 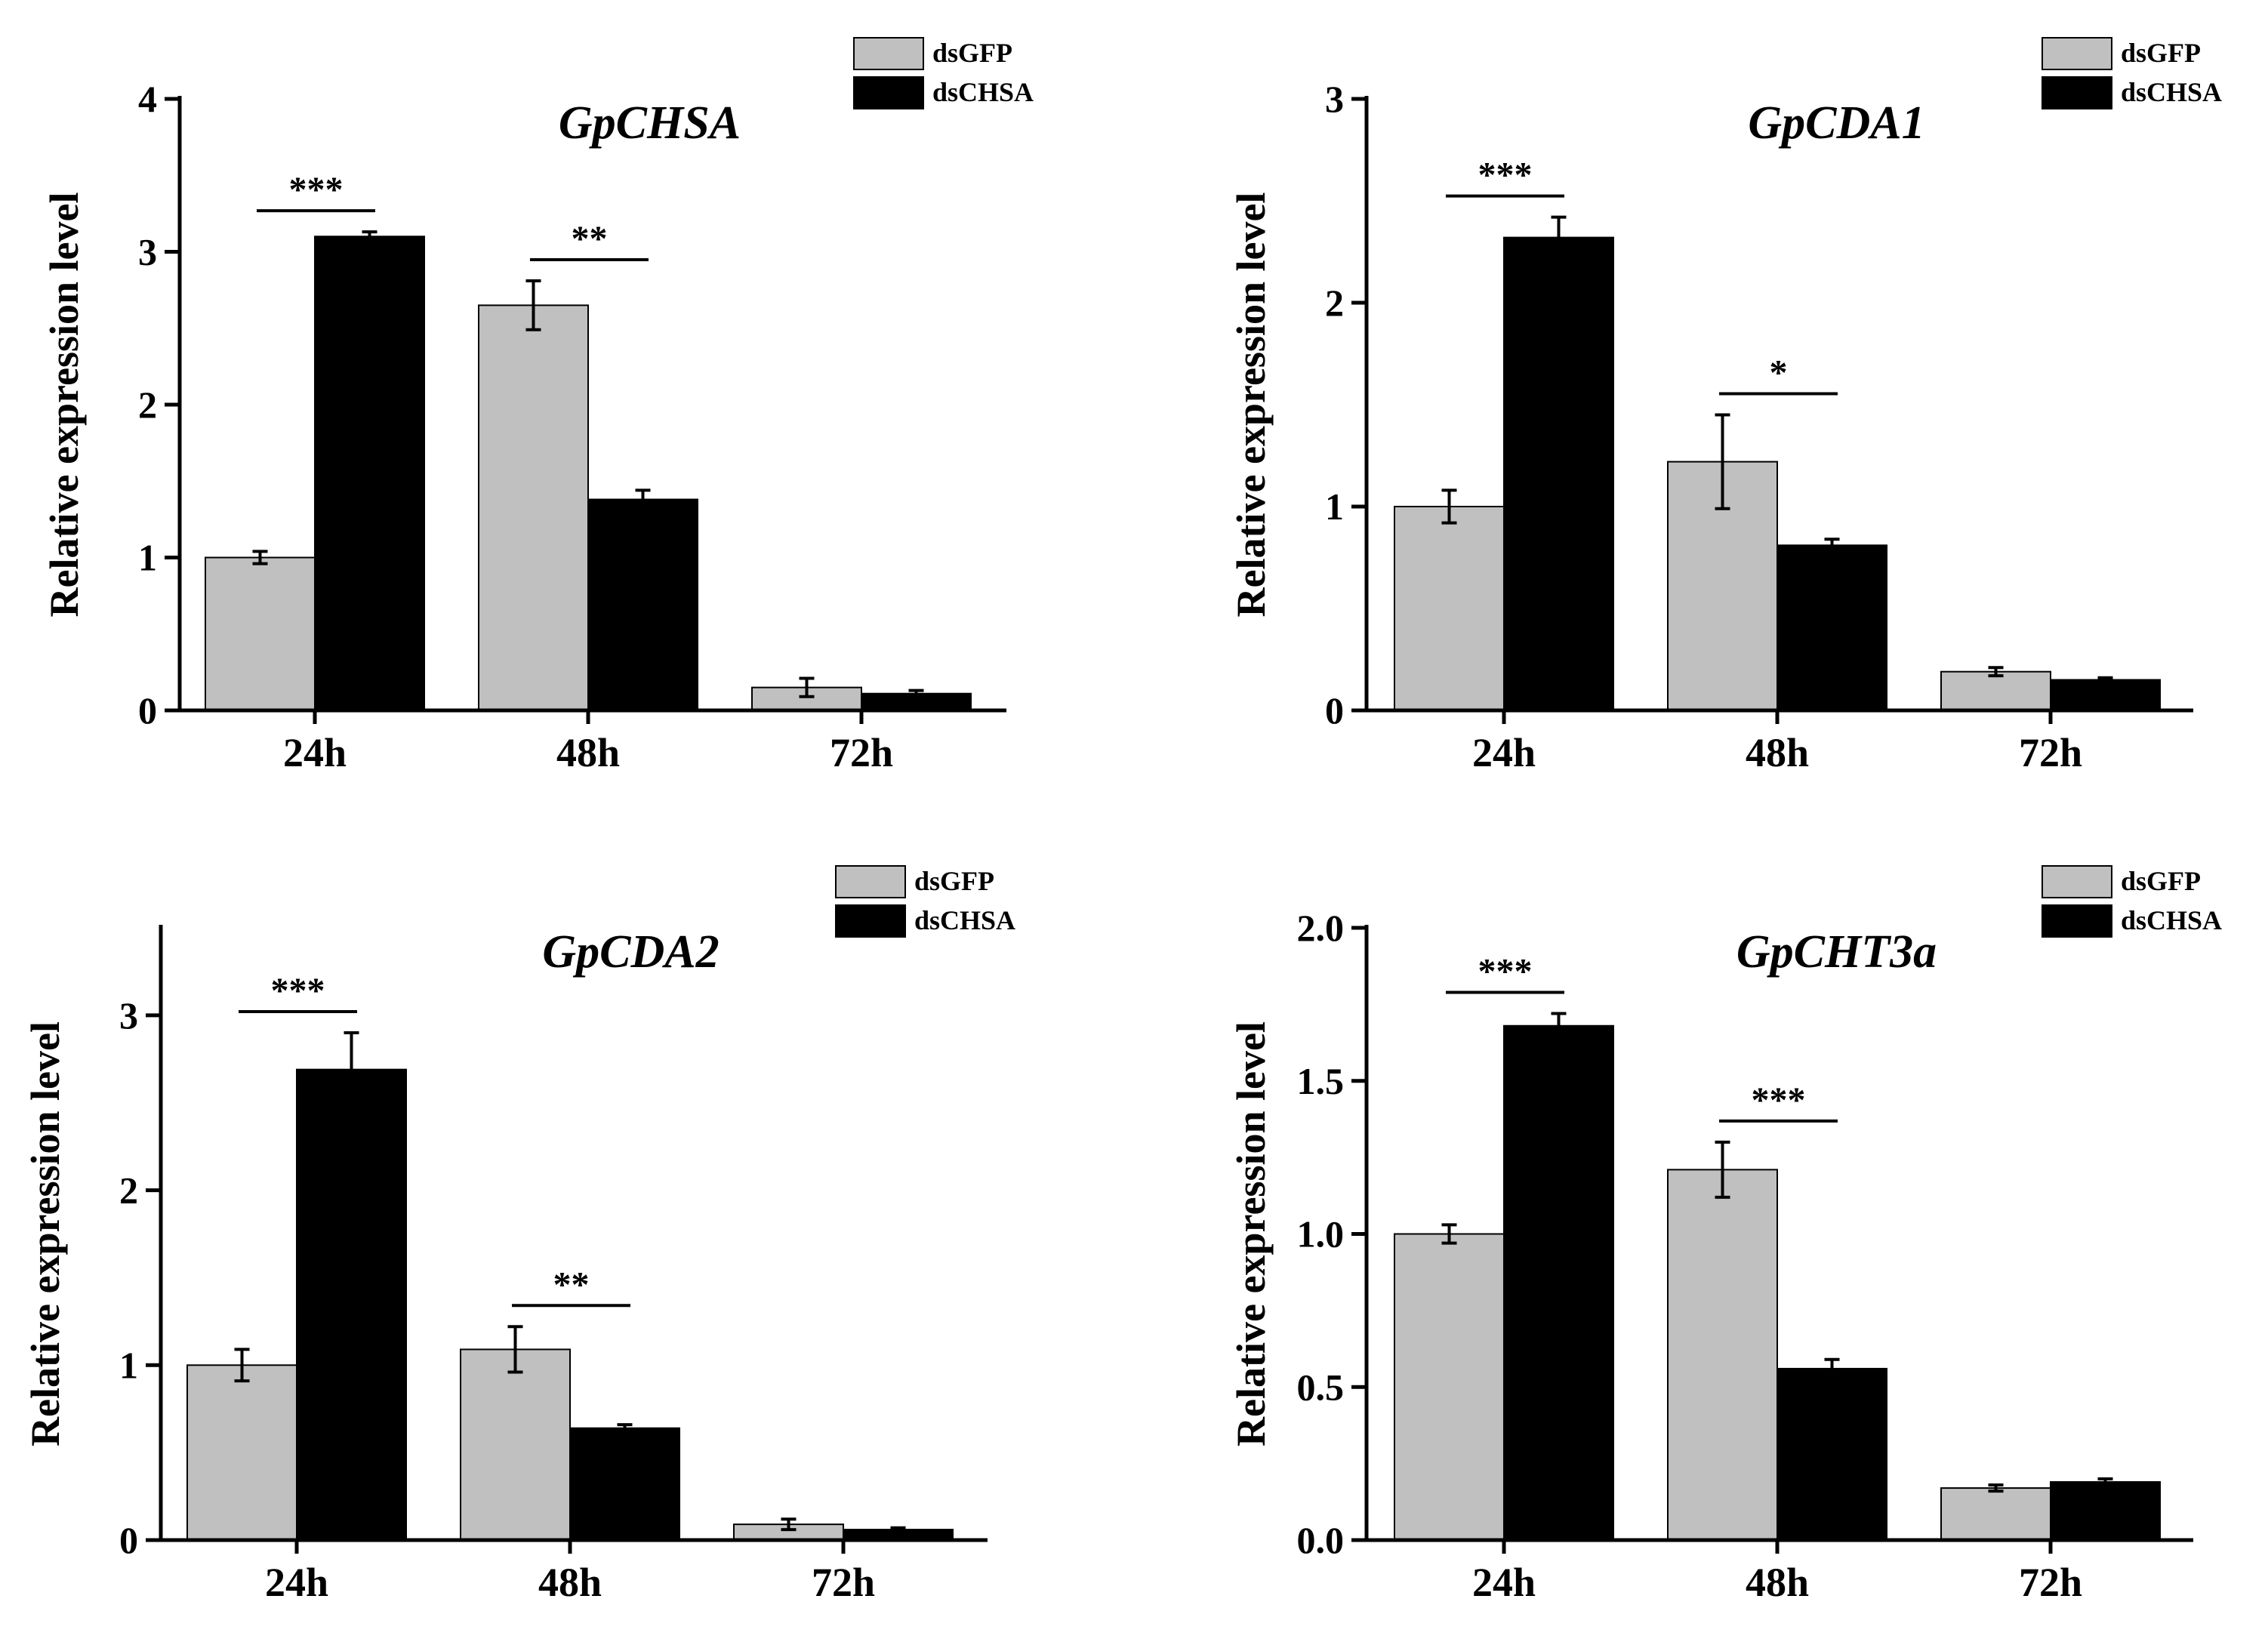 What do you see at coordinates (1321, 1387) in the screenshot?
I see `y-tick-label: 0.5` at bounding box center [1321, 1387].